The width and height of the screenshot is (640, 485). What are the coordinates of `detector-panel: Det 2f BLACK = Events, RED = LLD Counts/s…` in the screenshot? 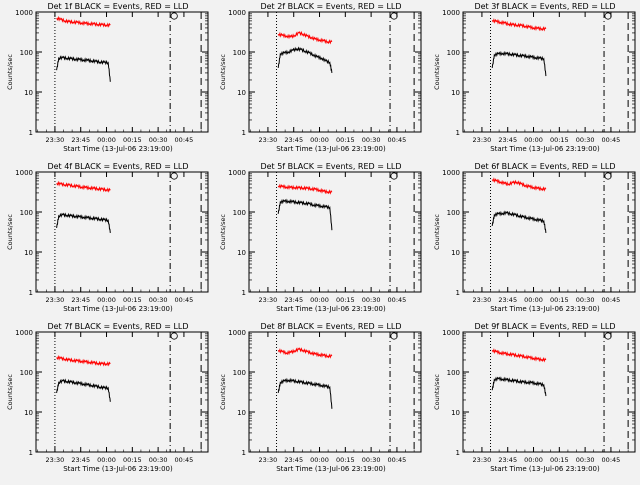 It's located at (320, 77).